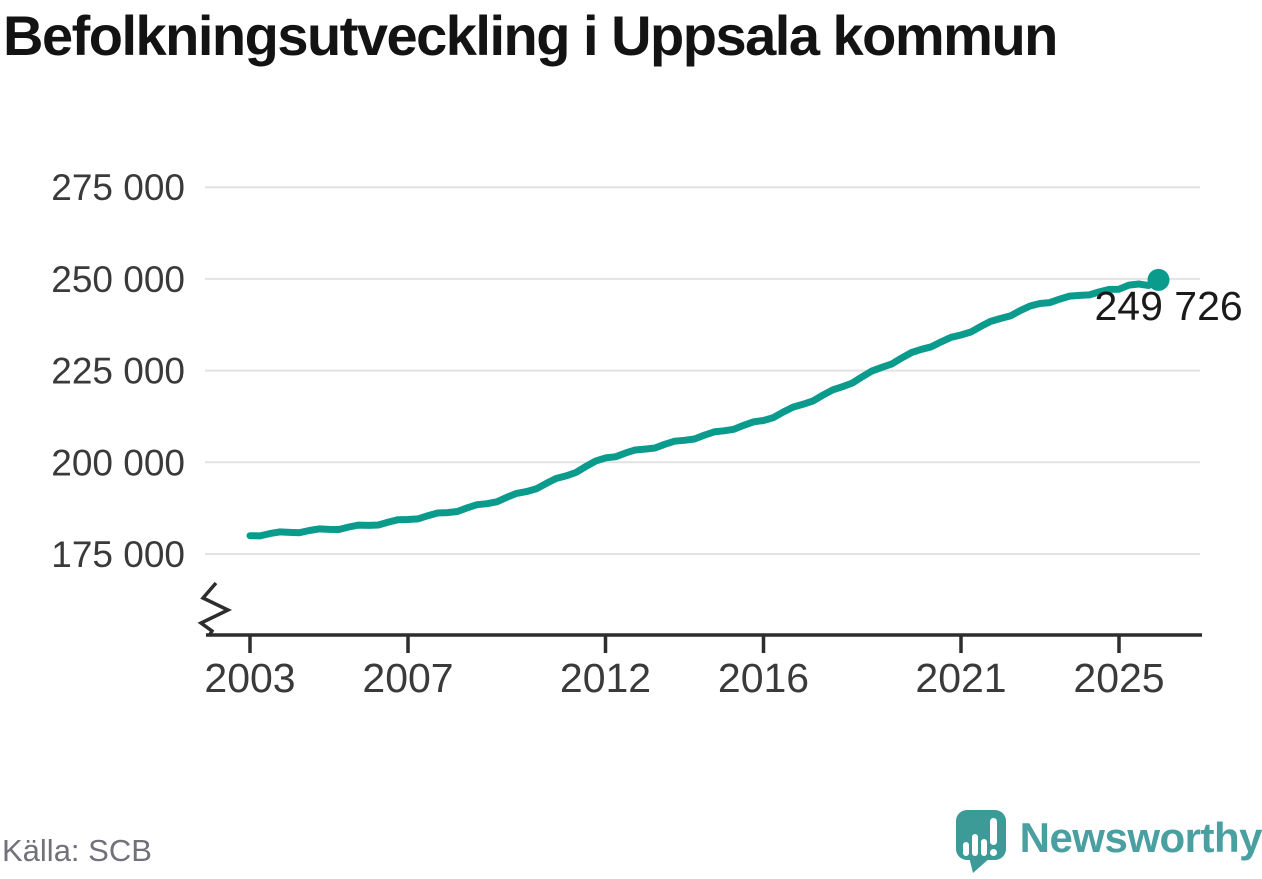 This screenshot has width=1262, height=879. What do you see at coordinates (118, 187) in the screenshot?
I see `y-tick-label: 275 000` at bounding box center [118, 187].